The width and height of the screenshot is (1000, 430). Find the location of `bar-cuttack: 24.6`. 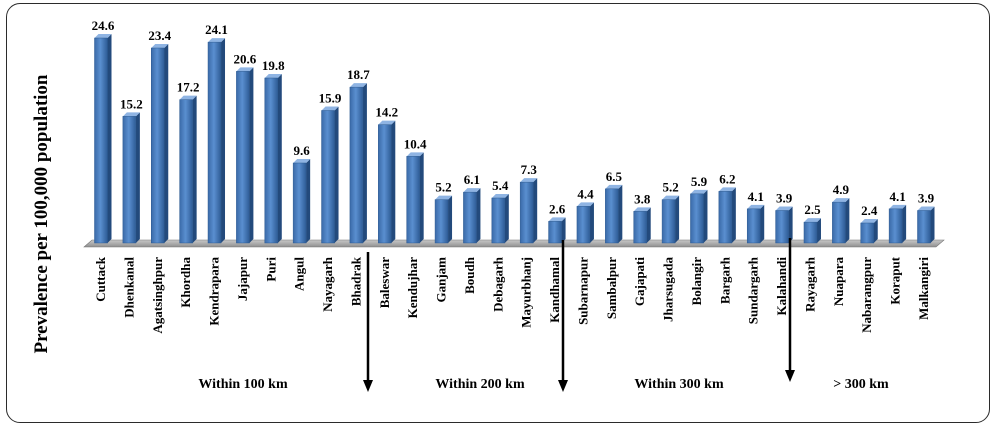

bar-cuttack: 24.6 is located at coordinates (103, 131).